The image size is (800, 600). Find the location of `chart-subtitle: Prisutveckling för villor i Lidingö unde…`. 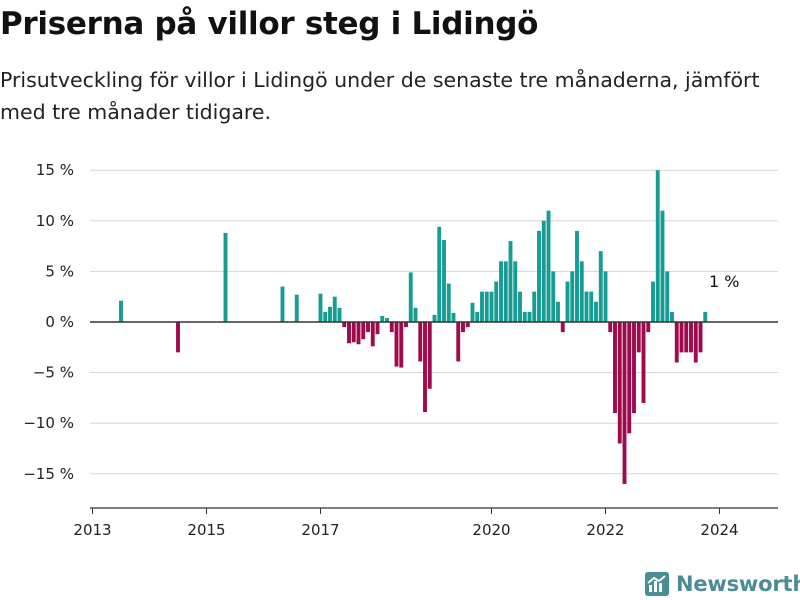

chart-subtitle: Prisutveckling för villor i Lidingö unde… is located at coordinates (380, 96).